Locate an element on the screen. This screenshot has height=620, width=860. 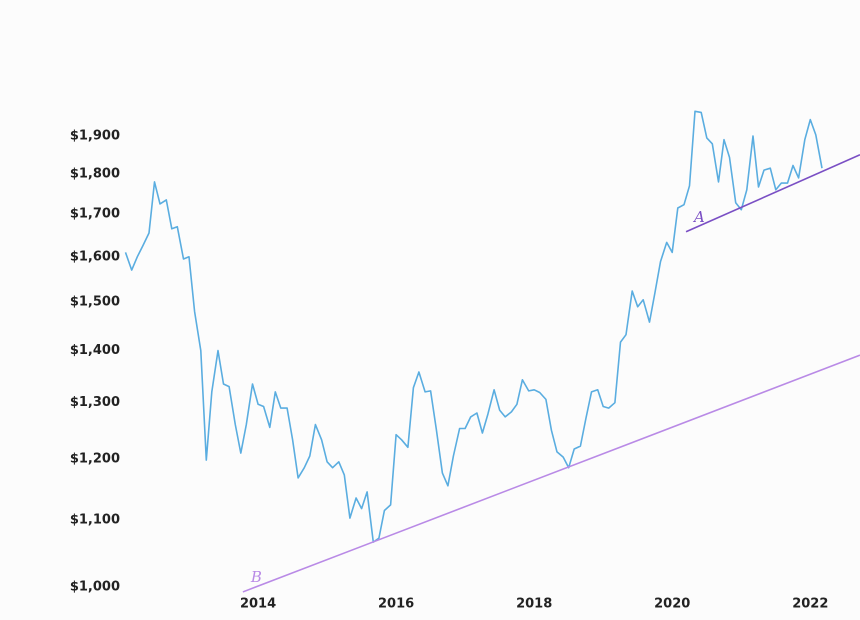
y-tick-label: $1,700 is located at coordinates (95, 214).